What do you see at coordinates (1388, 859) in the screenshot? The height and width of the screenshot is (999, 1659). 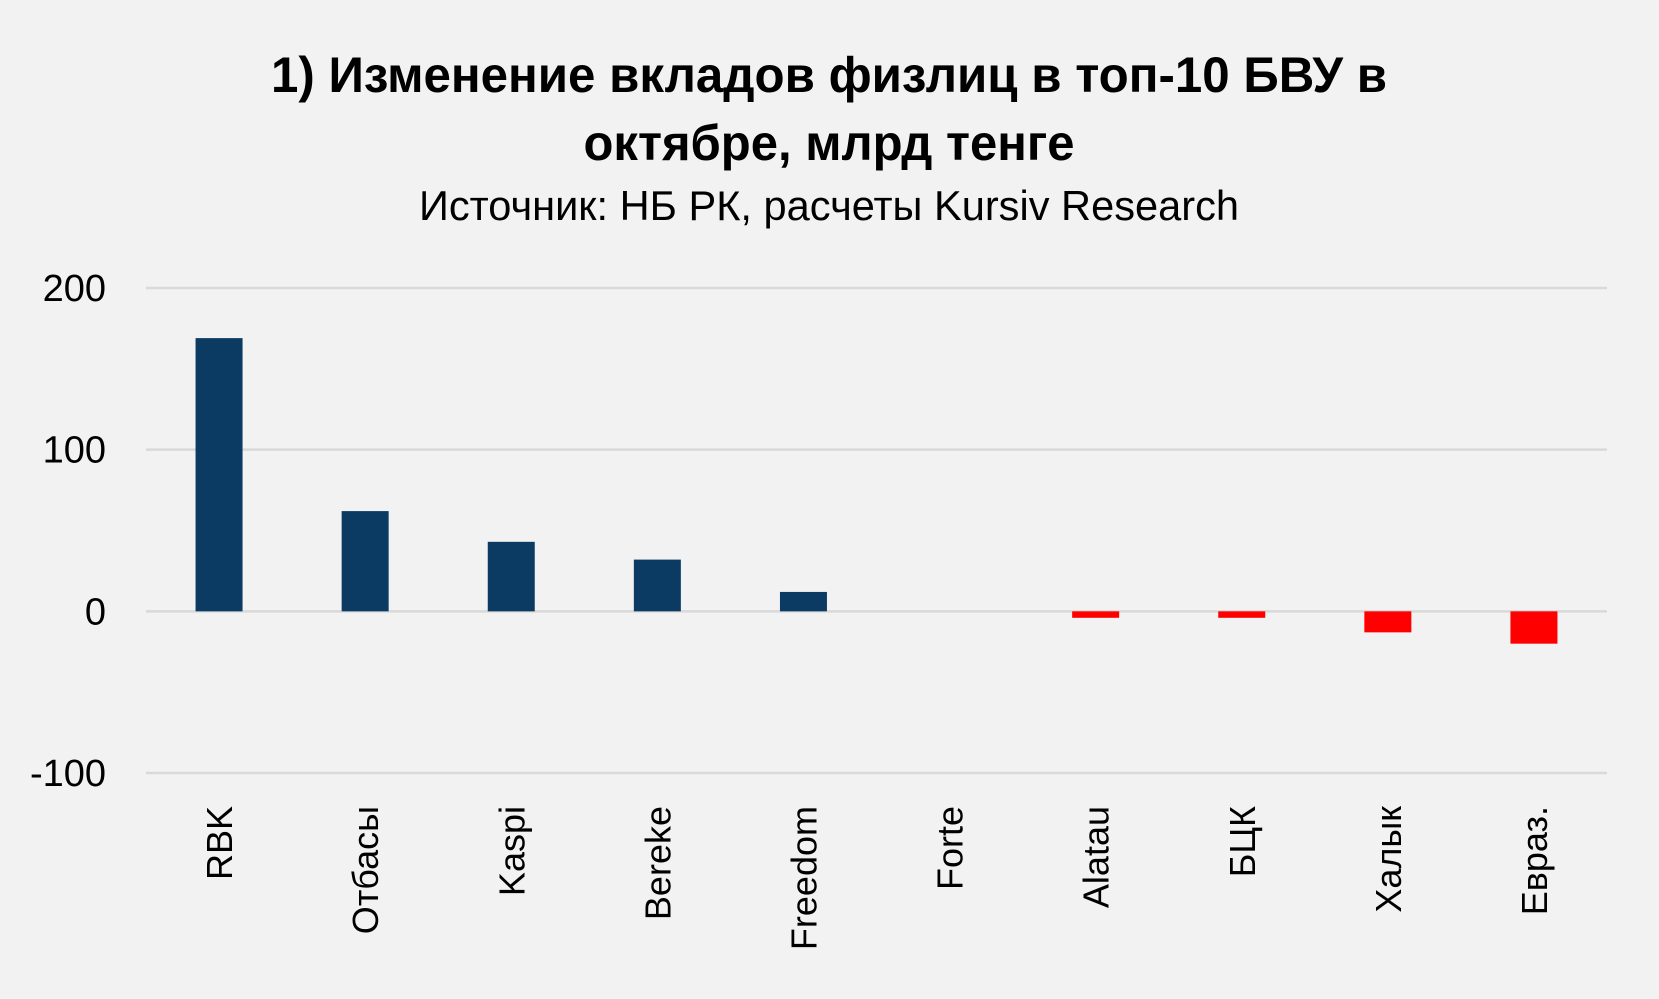 I see `x-category-label: Халык` at bounding box center [1388, 859].